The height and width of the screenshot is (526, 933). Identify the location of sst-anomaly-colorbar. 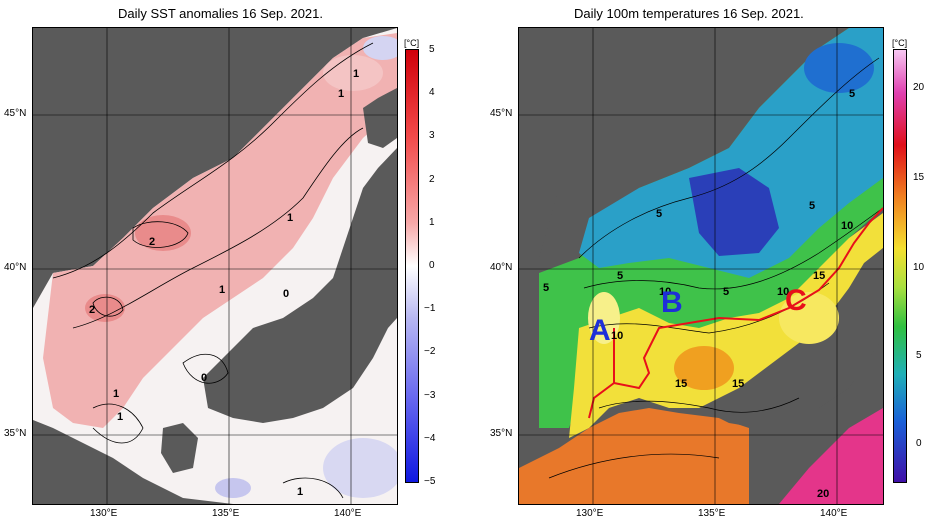
(412, 266).